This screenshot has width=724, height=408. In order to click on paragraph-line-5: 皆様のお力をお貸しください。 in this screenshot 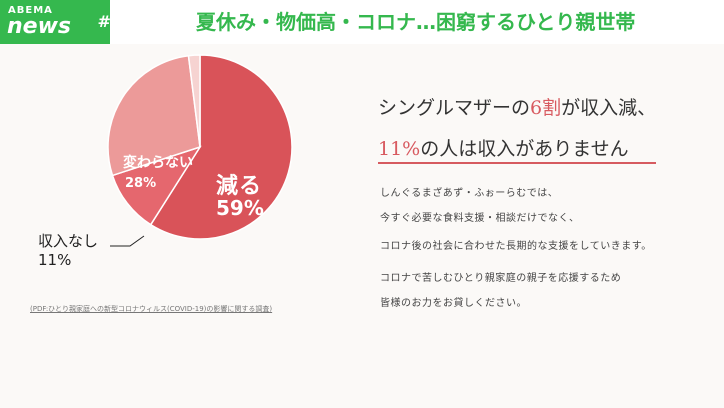, I will do `click(453, 303)`.